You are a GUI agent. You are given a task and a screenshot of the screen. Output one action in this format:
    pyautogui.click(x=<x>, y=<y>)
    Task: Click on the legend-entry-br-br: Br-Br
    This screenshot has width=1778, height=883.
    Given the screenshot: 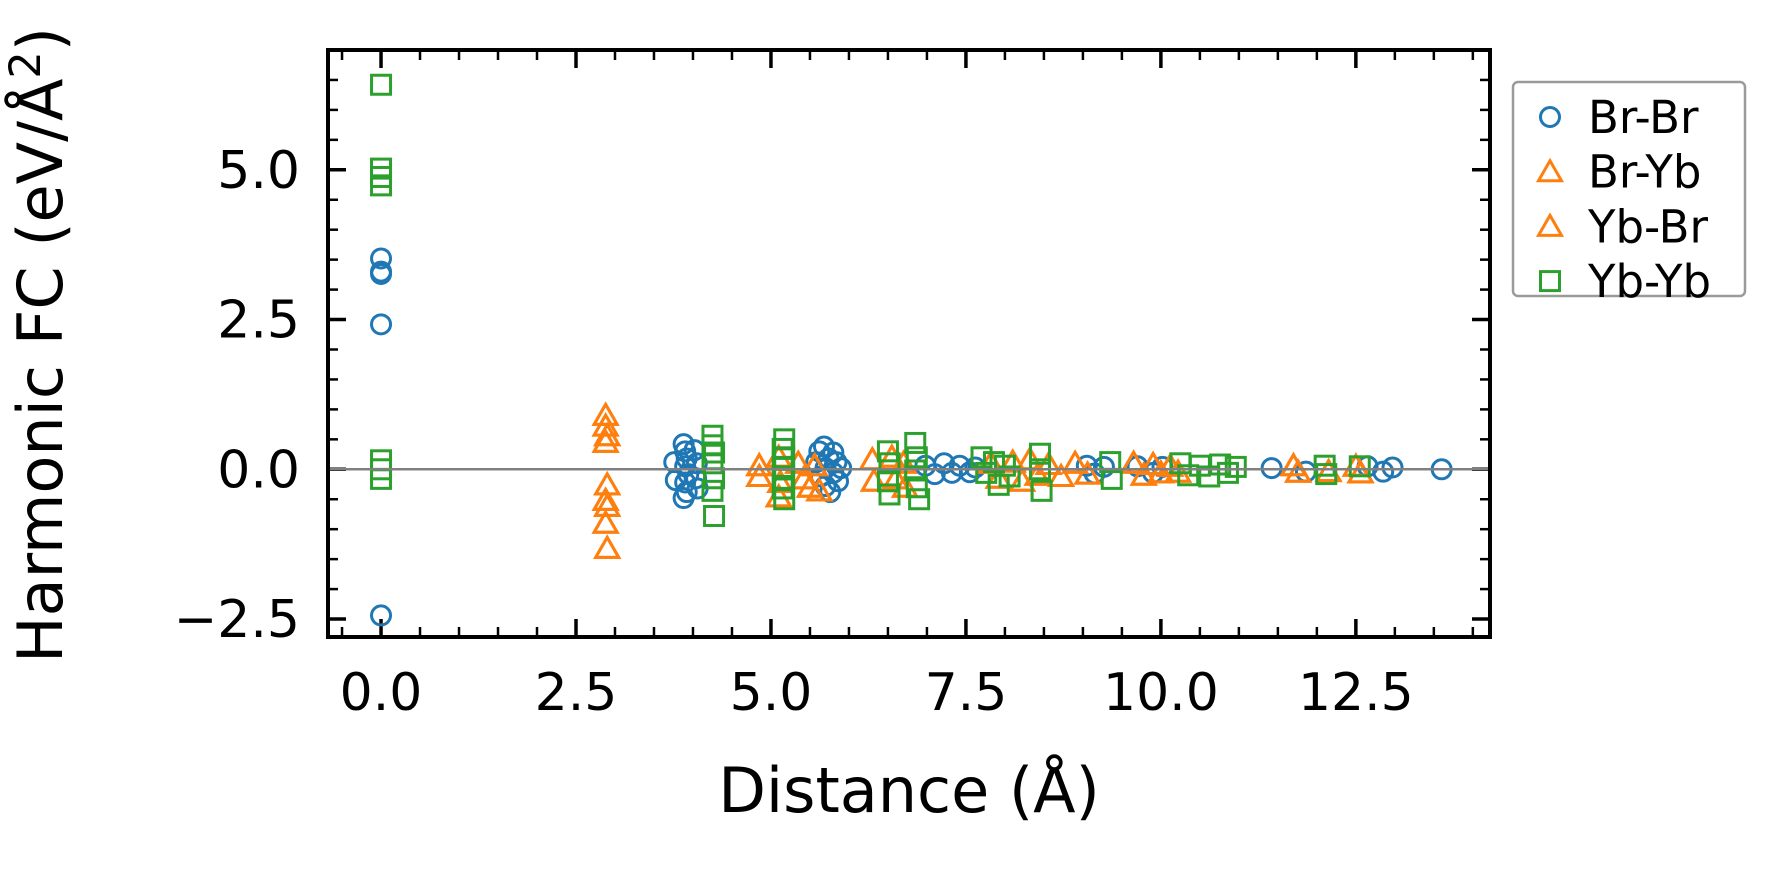 What is the action you would take?
    pyautogui.click(x=1619, y=117)
    